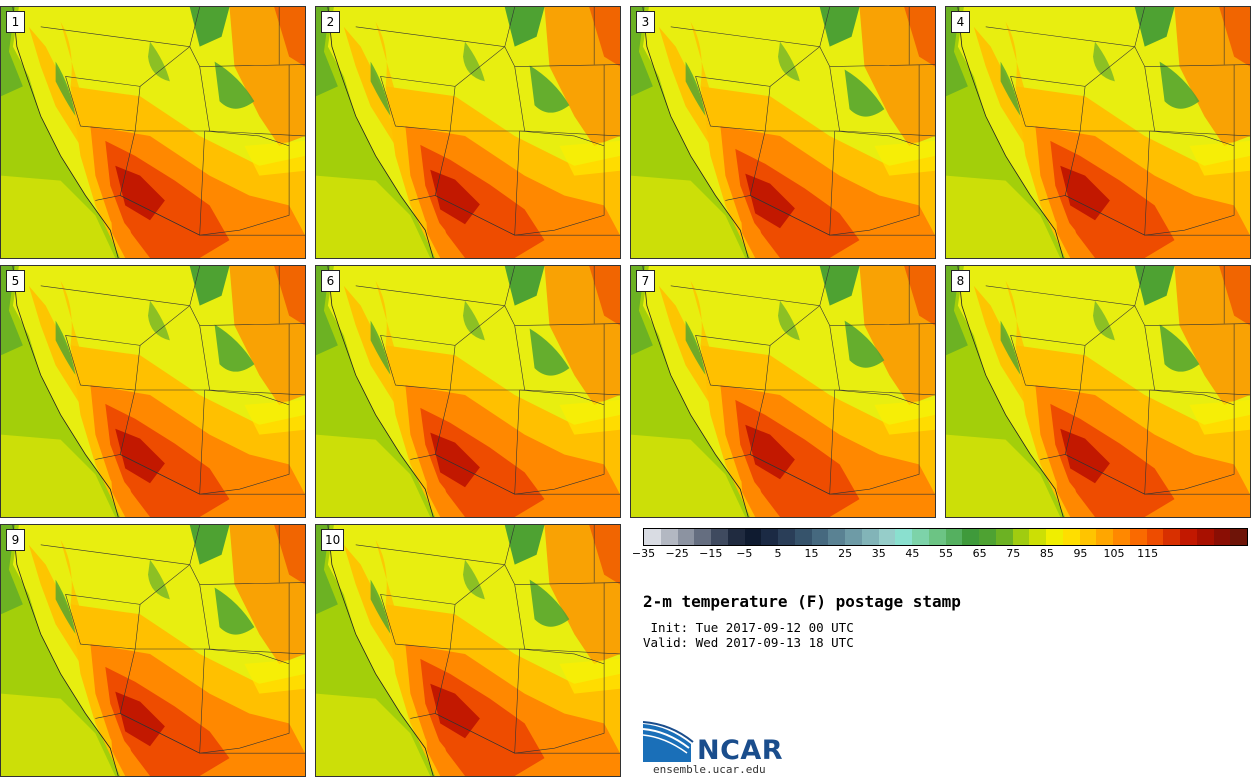 The height and width of the screenshot is (778, 1260). Describe the element at coordinates (744, 553) in the screenshot. I see `colorbar-tick-label: −5` at that location.